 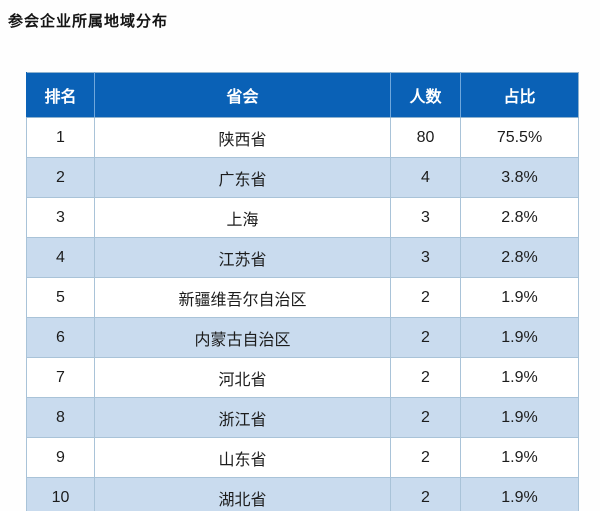 What do you see at coordinates (425, 137) in the screenshot?
I see `table-cell-count: 80` at bounding box center [425, 137].